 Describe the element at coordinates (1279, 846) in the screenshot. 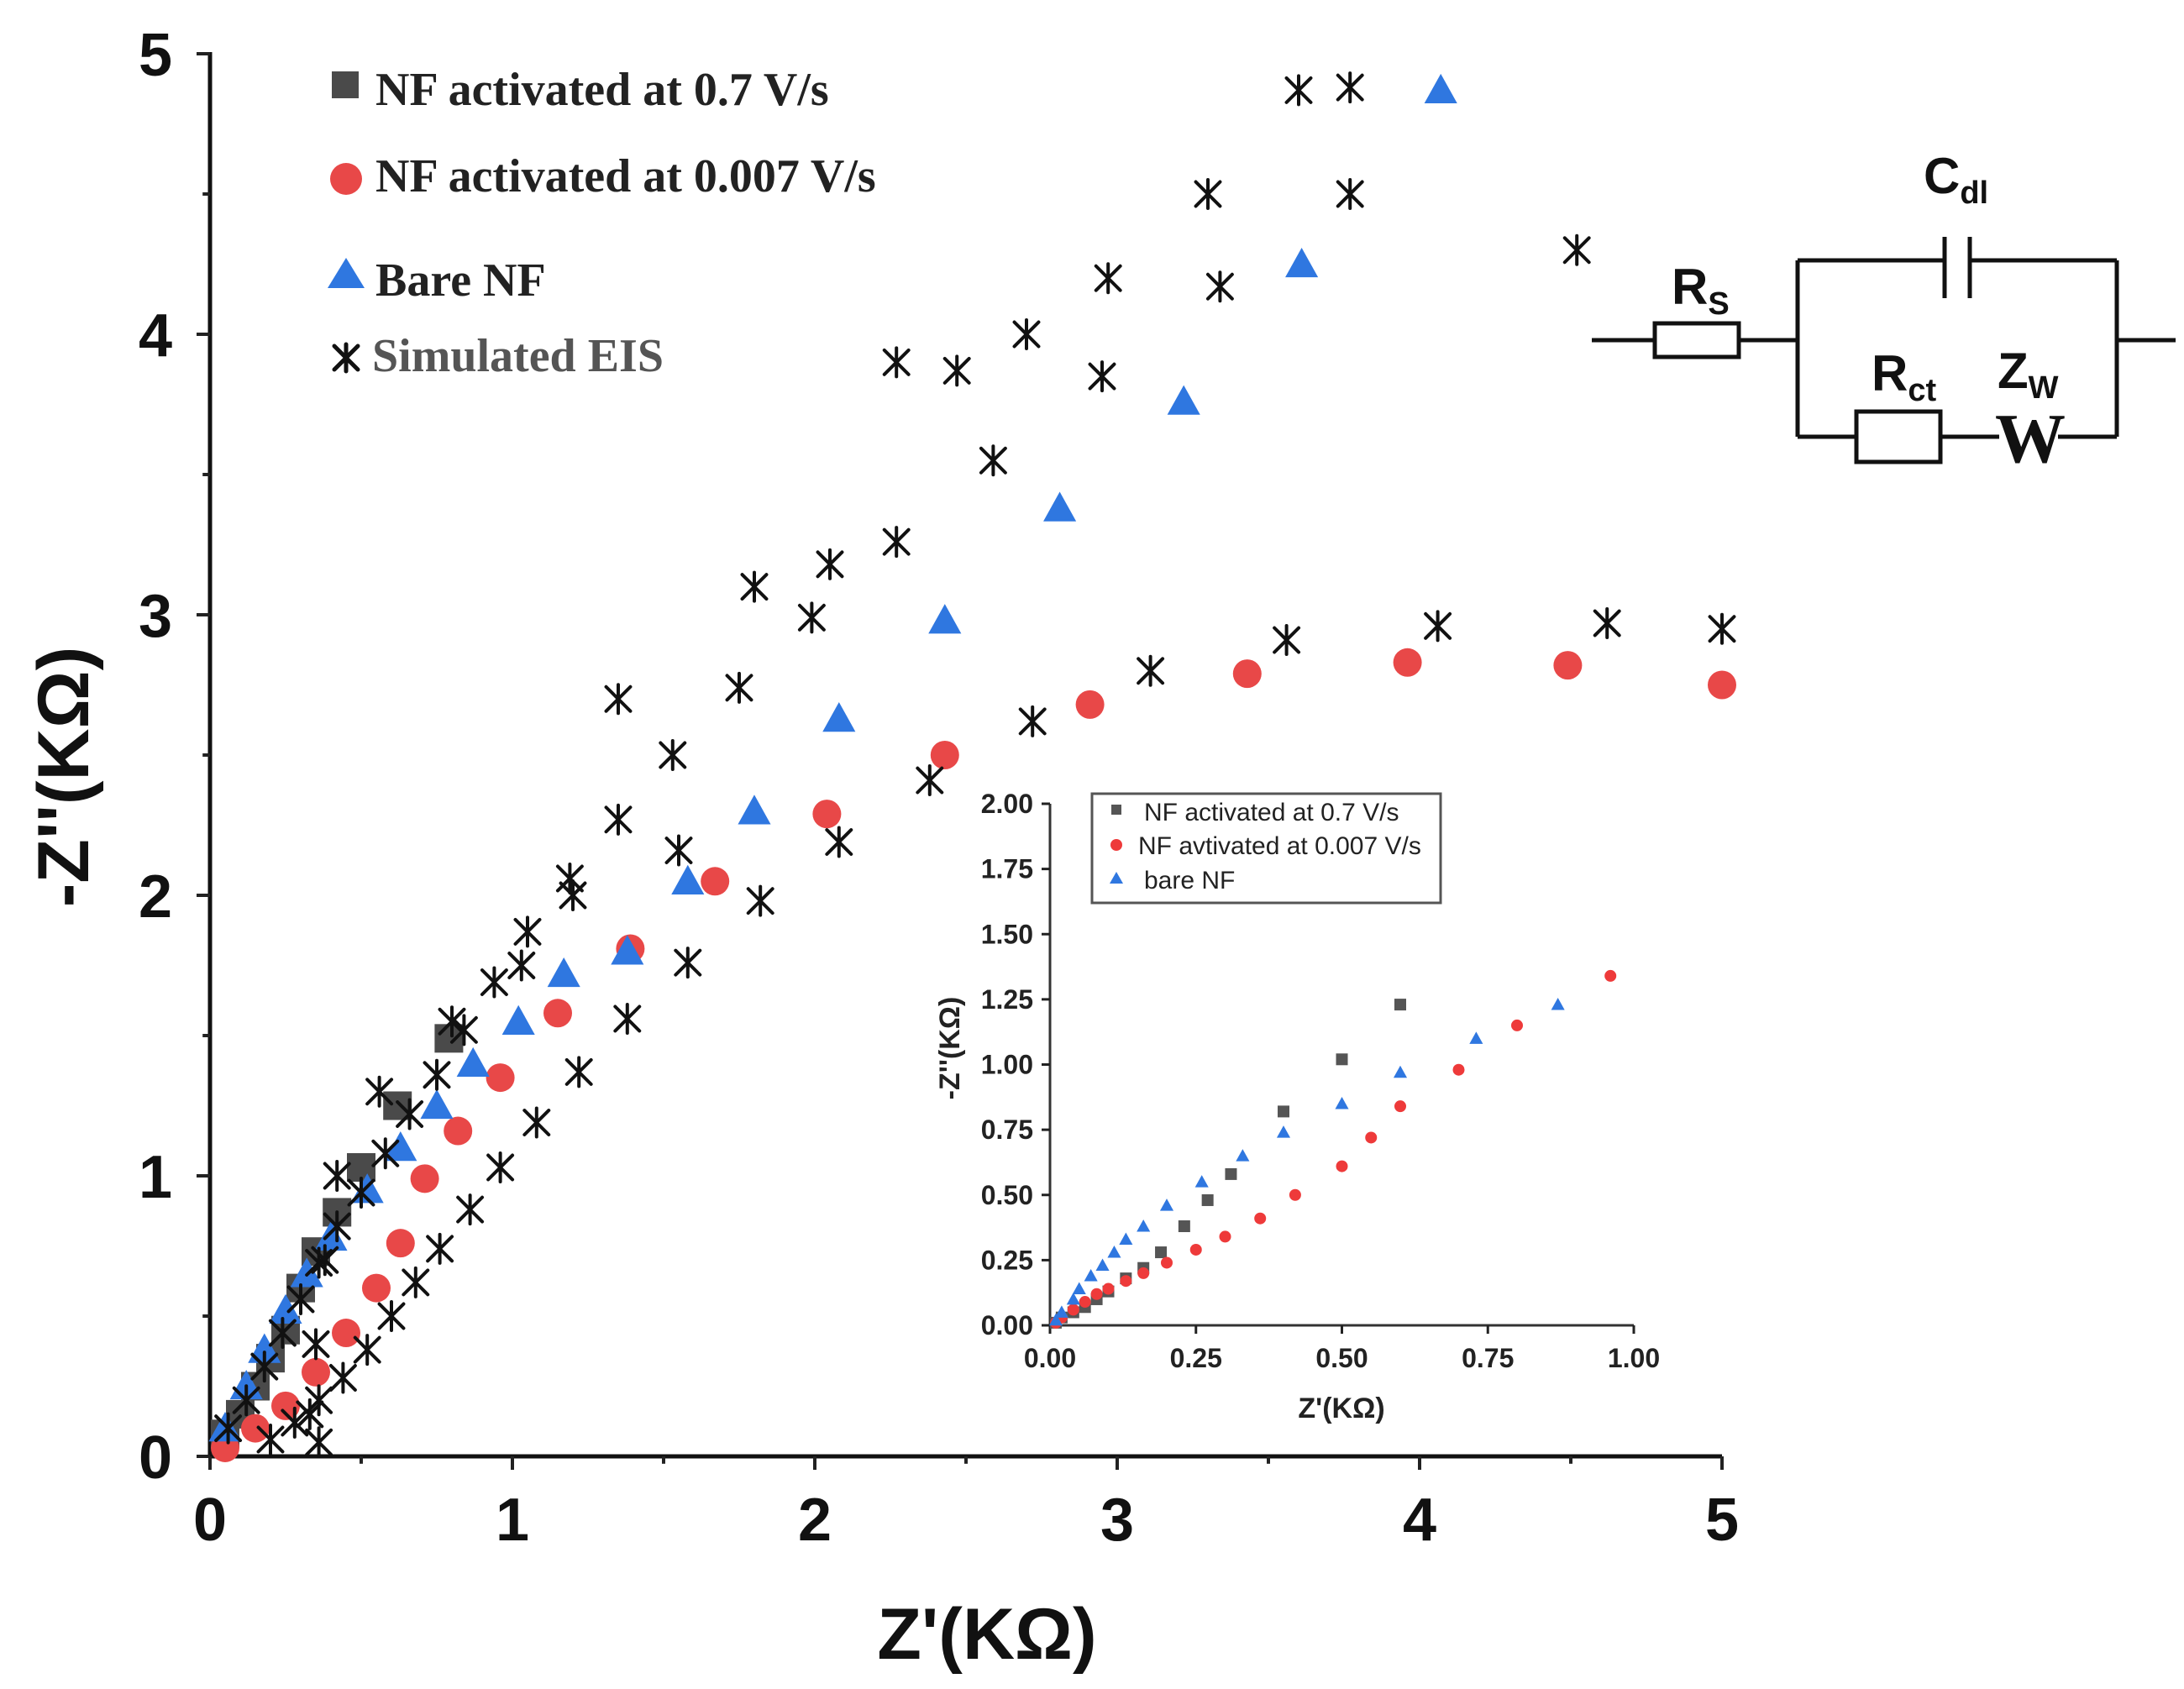

I see `inset-legend-label-slow: NF avtivated at 0.007 V/s` at that location.